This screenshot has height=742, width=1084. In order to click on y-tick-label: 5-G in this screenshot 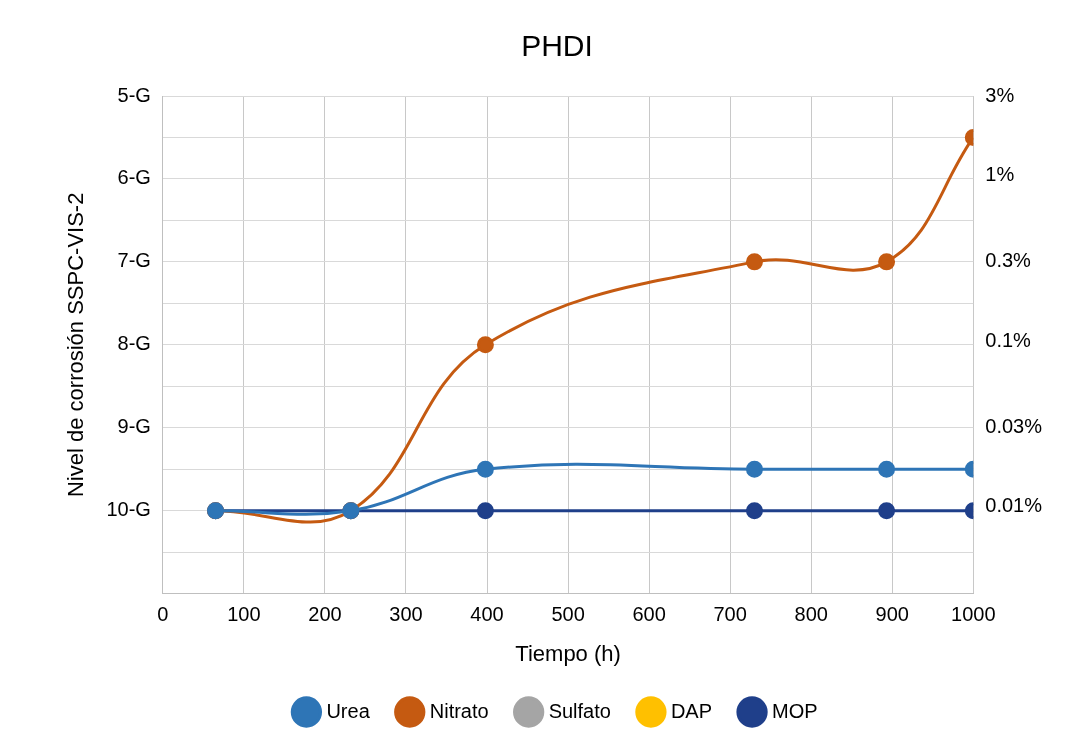, I will do `click(134, 94)`.